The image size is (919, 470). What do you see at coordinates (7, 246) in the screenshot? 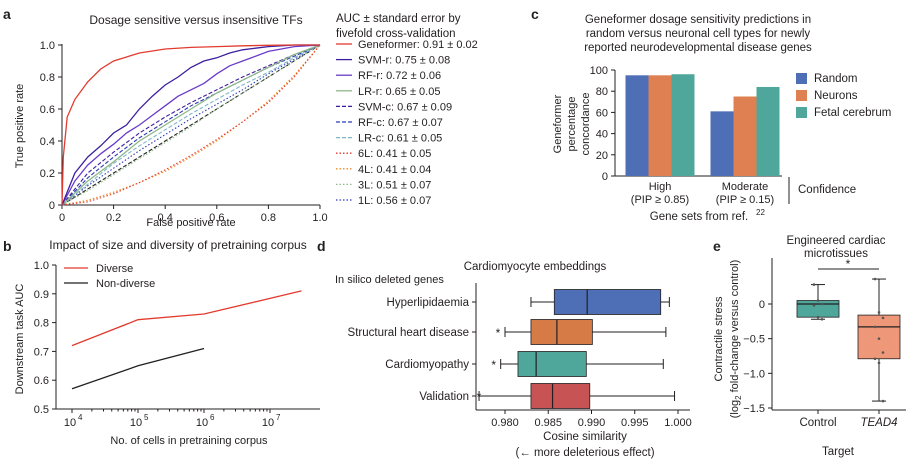
I see `panel-letter-b: b` at bounding box center [7, 246].